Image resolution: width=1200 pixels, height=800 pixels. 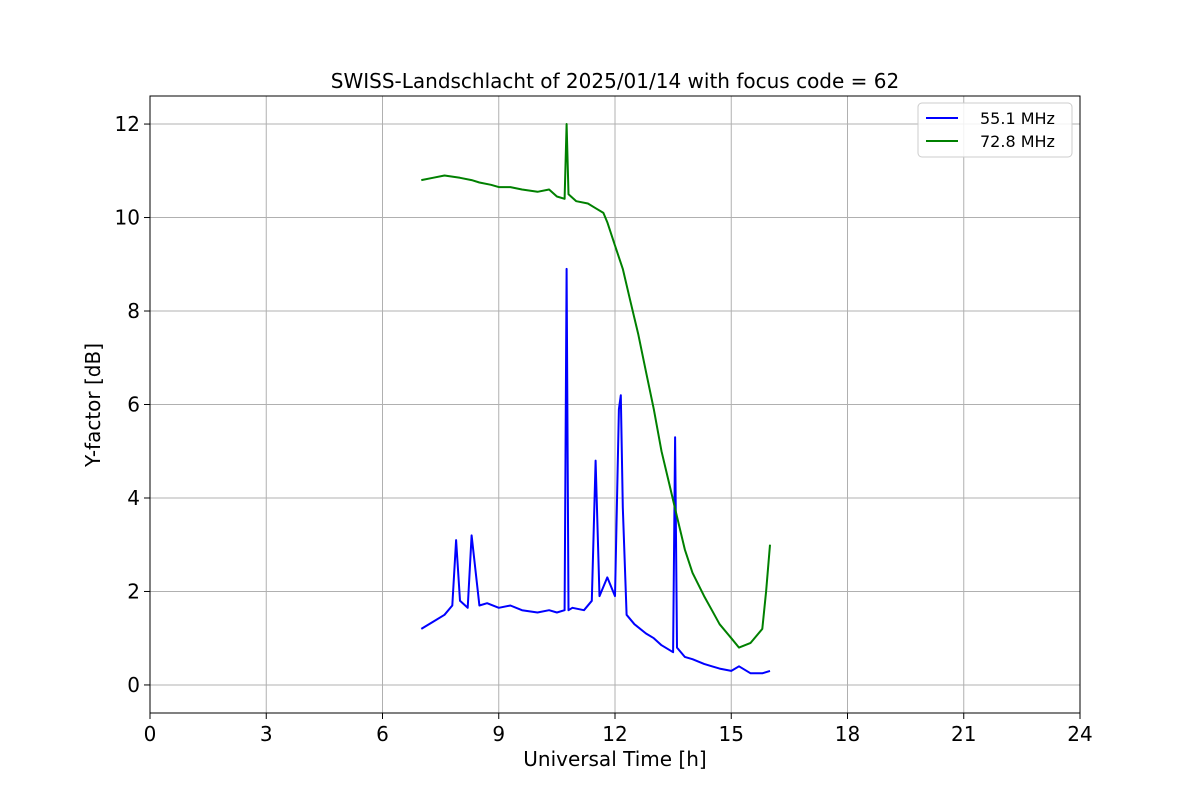 I want to click on legend: 55.1 MHz 72.8 MHz, so click(x=995, y=130).